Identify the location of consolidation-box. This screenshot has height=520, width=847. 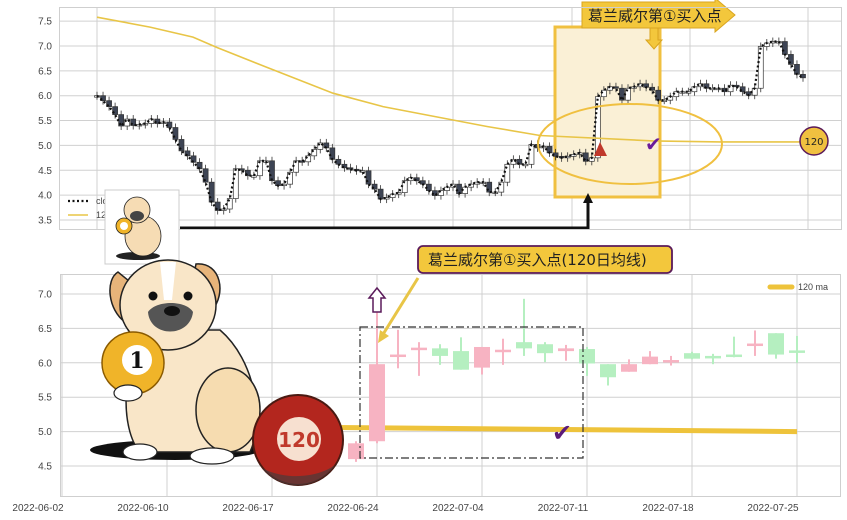
(471, 392).